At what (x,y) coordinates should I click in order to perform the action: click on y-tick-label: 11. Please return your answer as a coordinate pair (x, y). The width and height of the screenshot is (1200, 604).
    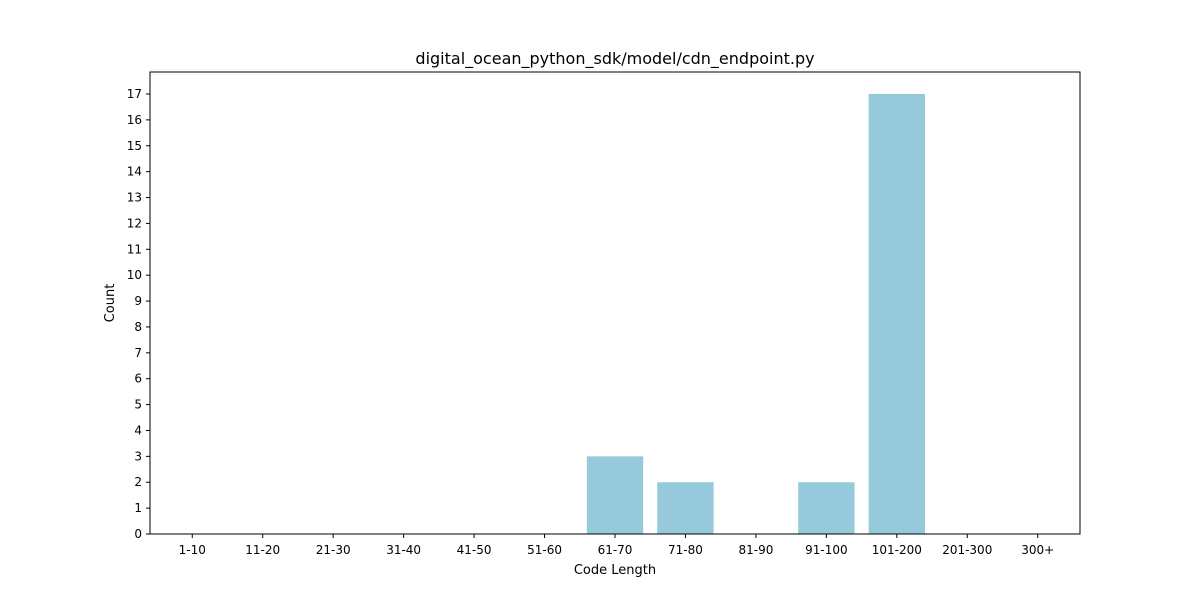
    Looking at the image, I should click on (134, 249).